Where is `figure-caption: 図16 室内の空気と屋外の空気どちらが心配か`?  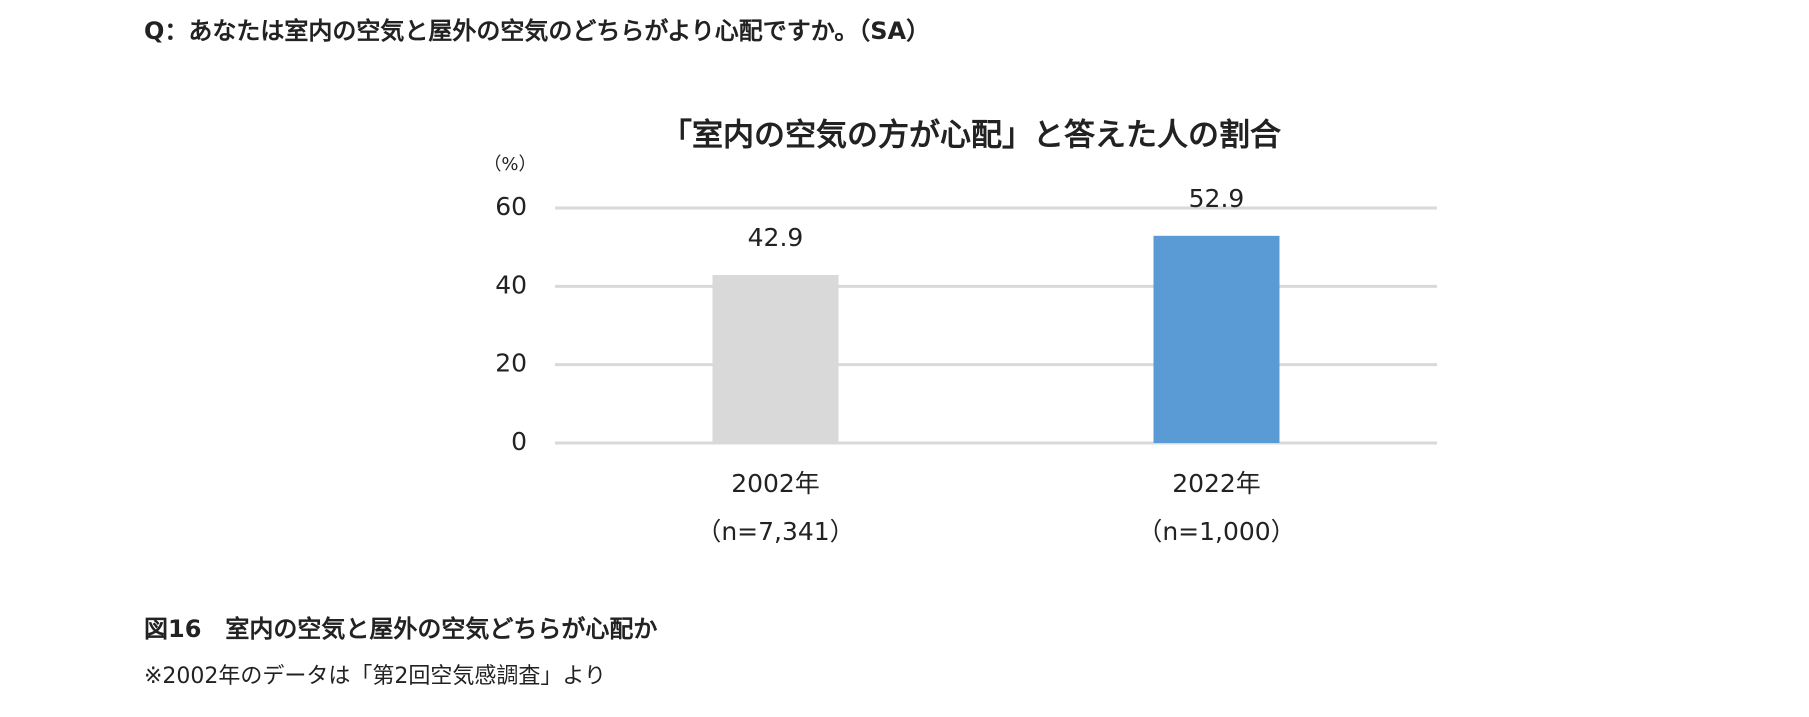 figure-caption: 図16 室内の空気と屋外の空気どちらが心配か is located at coordinates (400, 629).